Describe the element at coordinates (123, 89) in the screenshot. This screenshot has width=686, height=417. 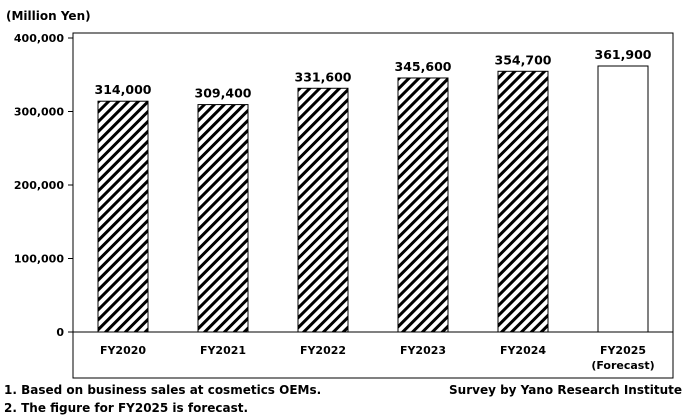
I see `data-label: 314,000` at that location.